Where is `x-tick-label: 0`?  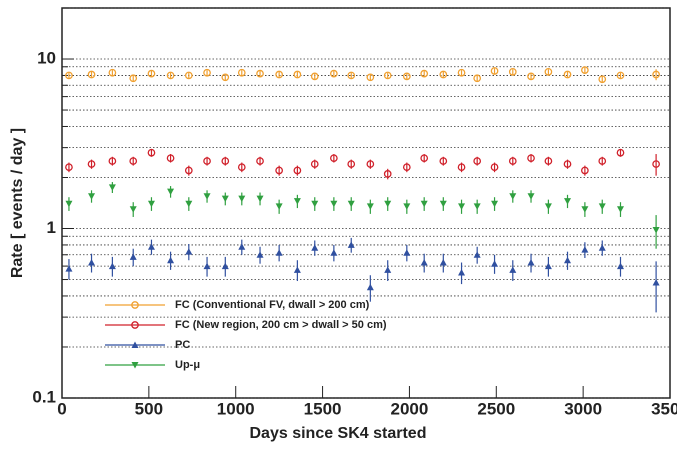
x-tick-label: 0 is located at coordinates (61, 408).